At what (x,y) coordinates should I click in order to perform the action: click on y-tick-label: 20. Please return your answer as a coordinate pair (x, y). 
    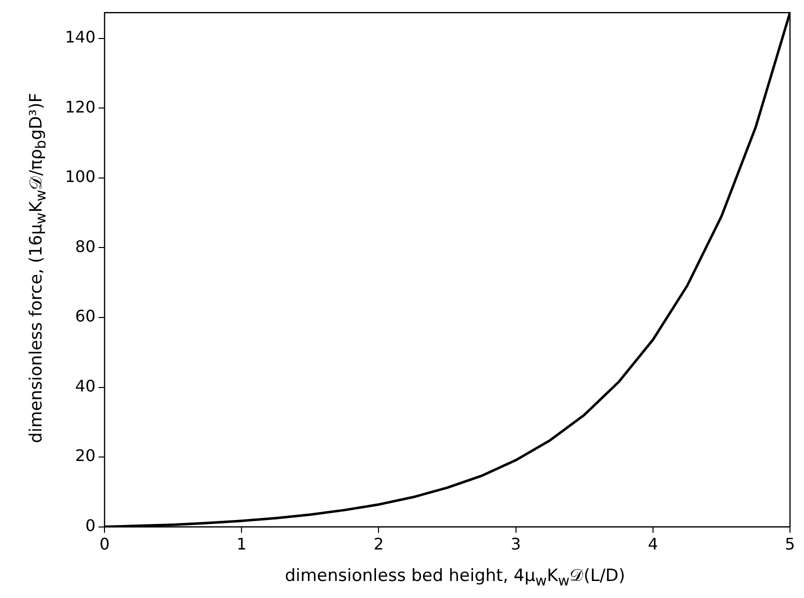
    Looking at the image, I should click on (85, 456).